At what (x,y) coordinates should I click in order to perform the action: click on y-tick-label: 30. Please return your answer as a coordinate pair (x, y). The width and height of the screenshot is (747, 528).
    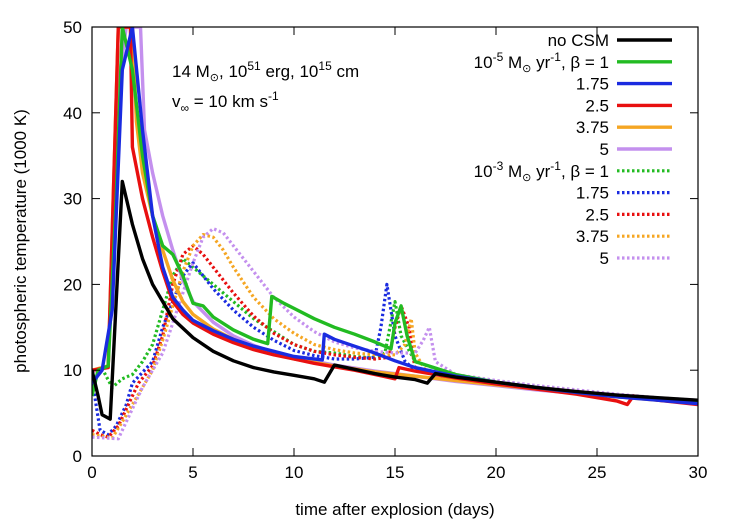
    Looking at the image, I should click on (72, 199).